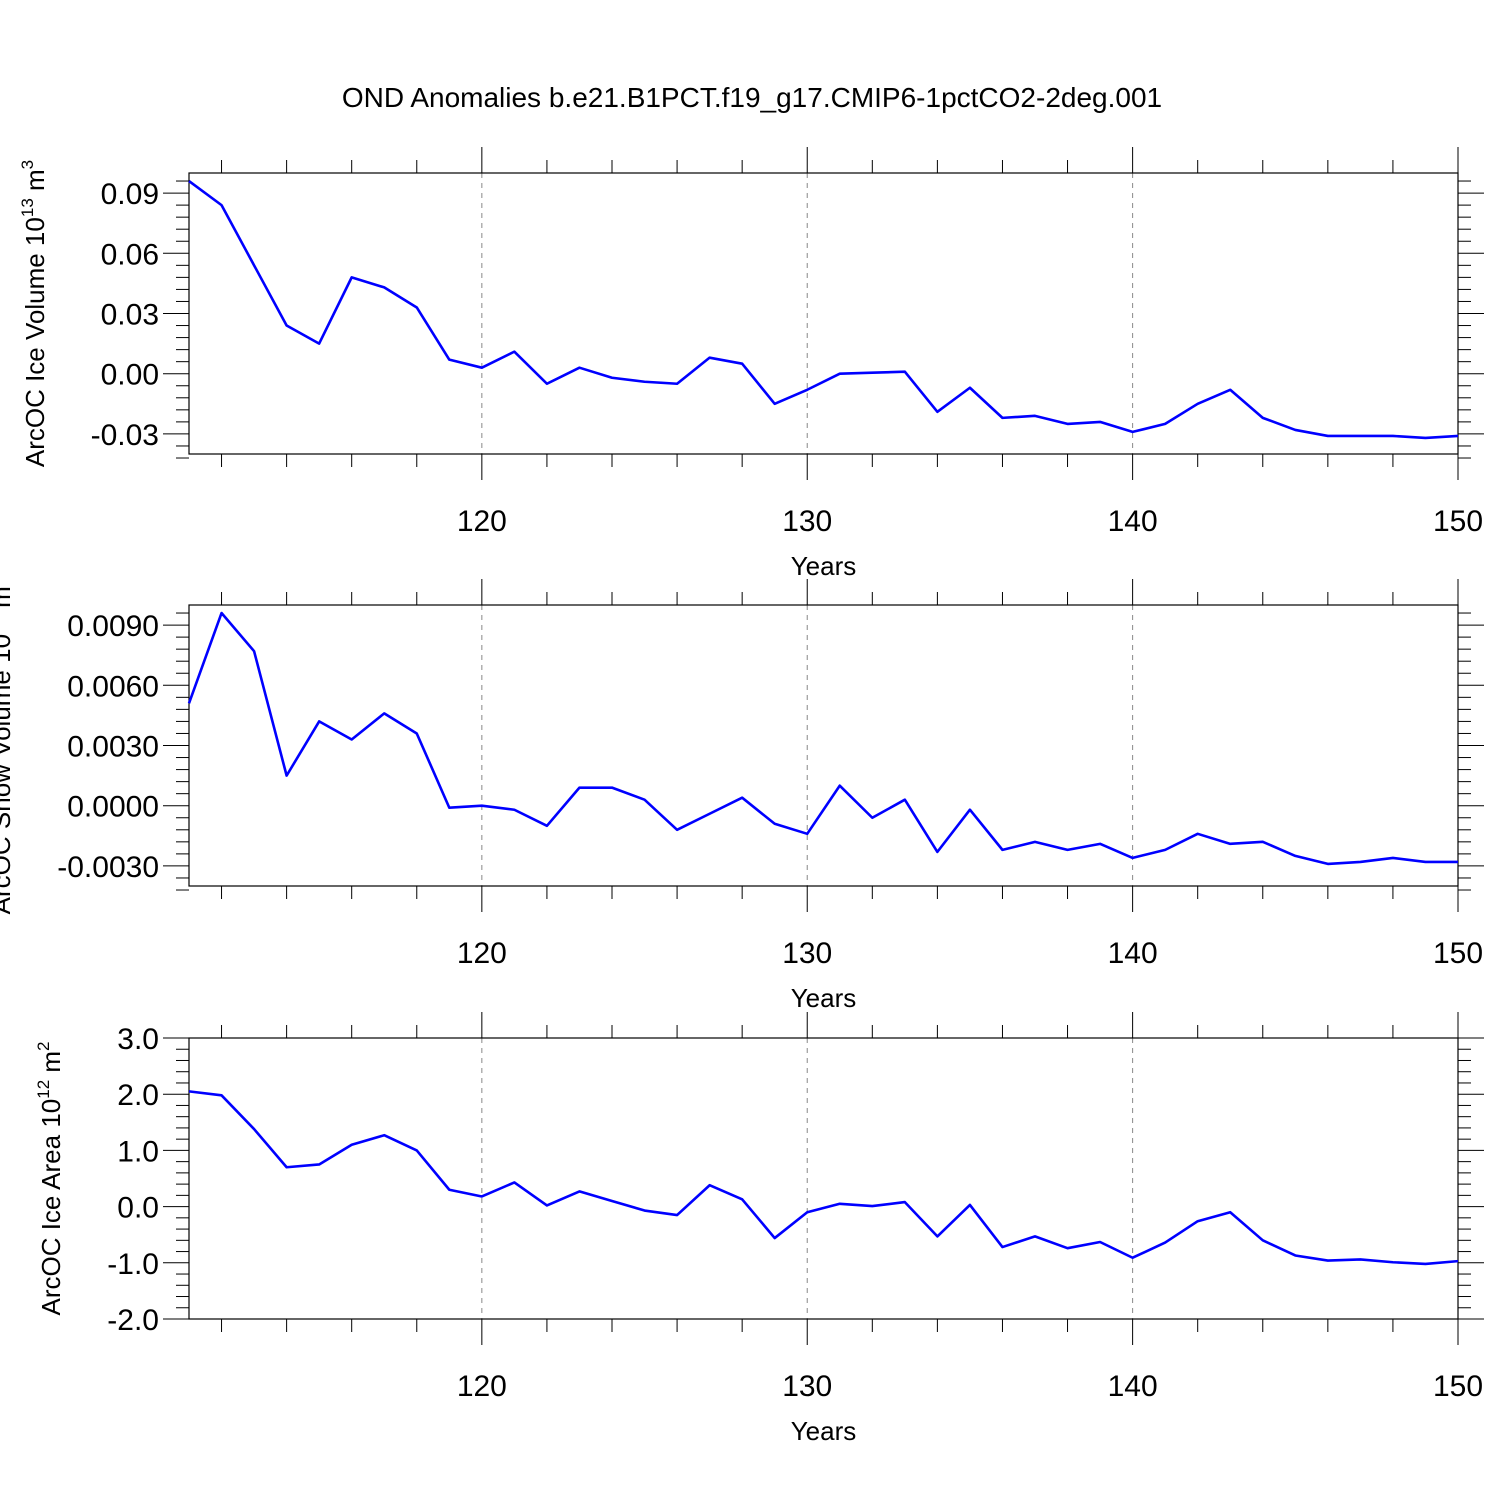  What do you see at coordinates (50, 1178) in the screenshot?
I see `y-axis-label: ArcOC Ice Area 1012 m2` at bounding box center [50, 1178].